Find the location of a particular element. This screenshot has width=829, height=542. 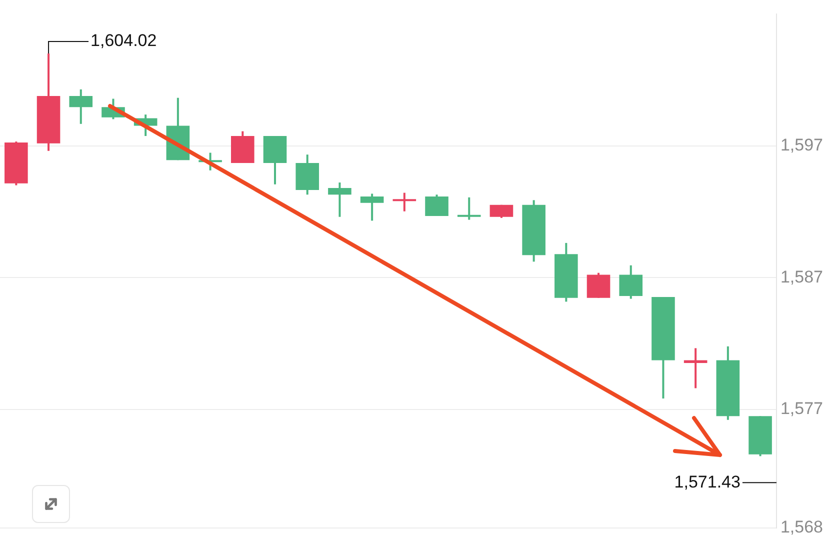

annotation: 1,604.02 is located at coordinates (123, 40).